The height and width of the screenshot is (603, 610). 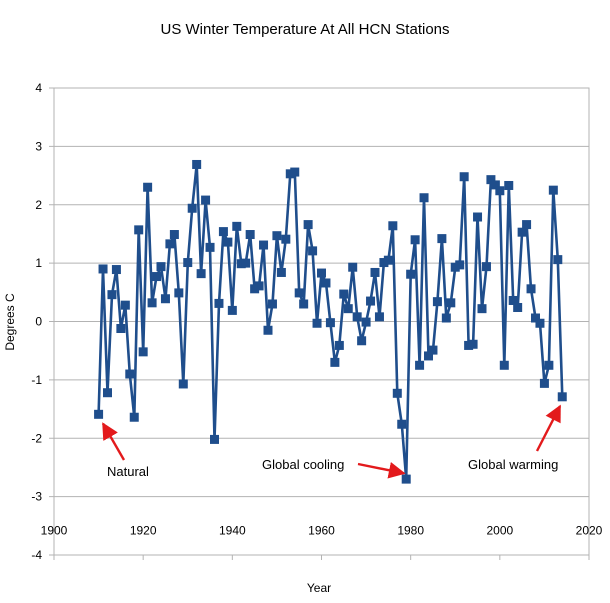 What do you see at coordinates (38, 205) in the screenshot?
I see `y-tick-label: 2` at bounding box center [38, 205].